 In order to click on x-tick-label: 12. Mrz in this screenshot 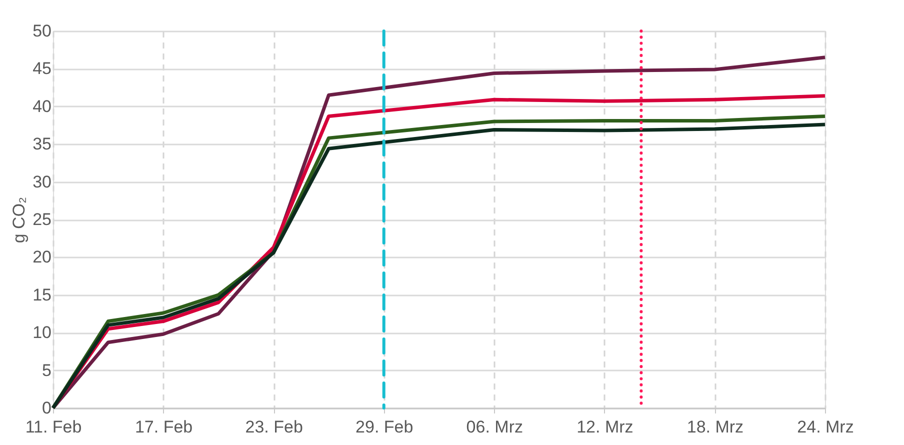, I will do `click(605, 427)`.